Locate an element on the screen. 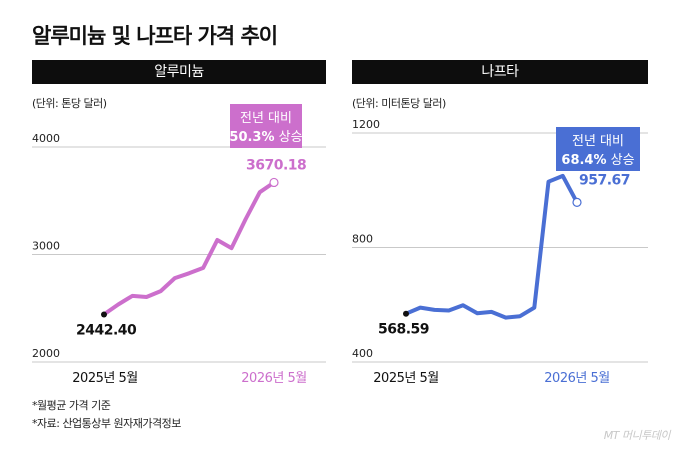 Image resolution: width=680 pixels, height=451 pixels. annotation-line2: 50.3% 상승 is located at coordinates (265, 137).